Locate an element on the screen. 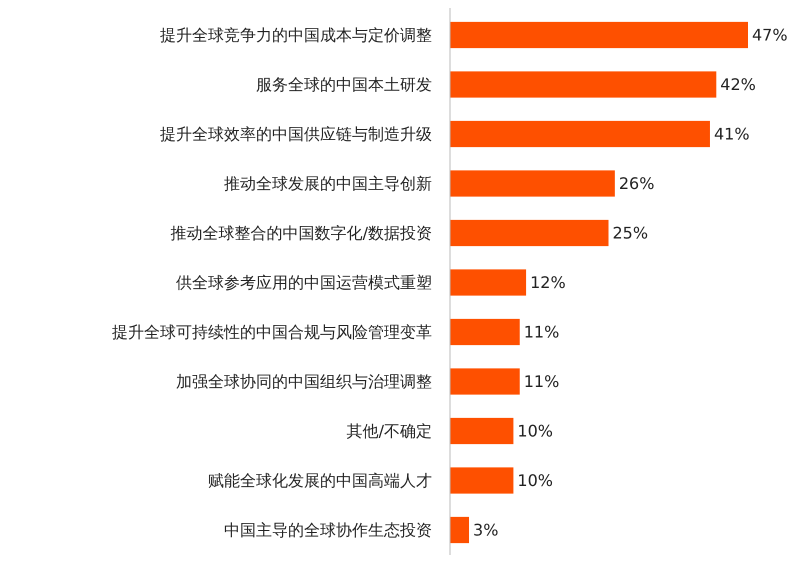 This screenshot has height=566, width=800. data-label: 41% is located at coordinates (732, 134).